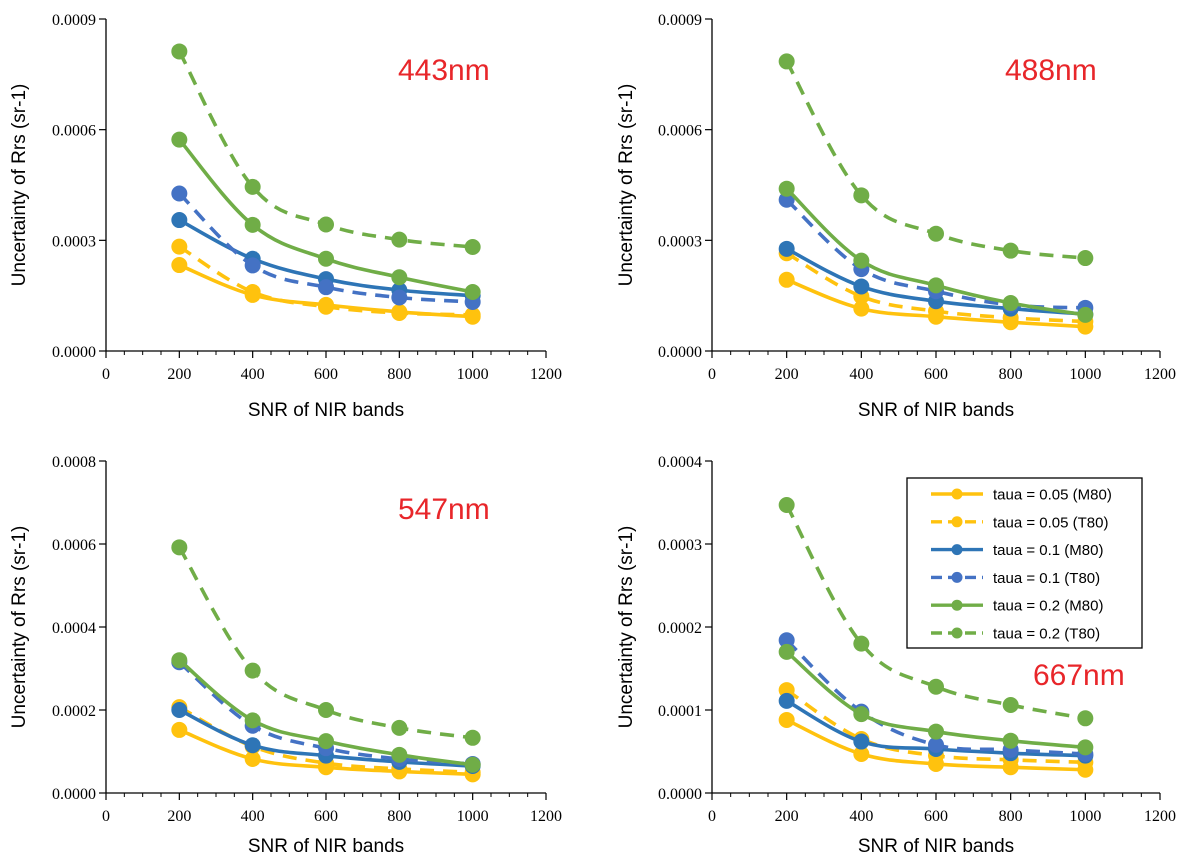  I want to click on legend-label: taua = 0.2 (M80), so click(1048, 606).